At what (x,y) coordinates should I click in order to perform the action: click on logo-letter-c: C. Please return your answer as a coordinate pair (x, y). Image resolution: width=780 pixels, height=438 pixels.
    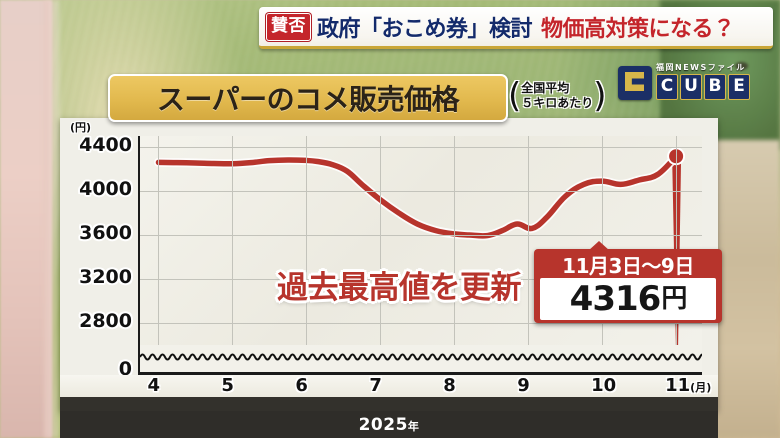
    Looking at the image, I should click on (667, 87).